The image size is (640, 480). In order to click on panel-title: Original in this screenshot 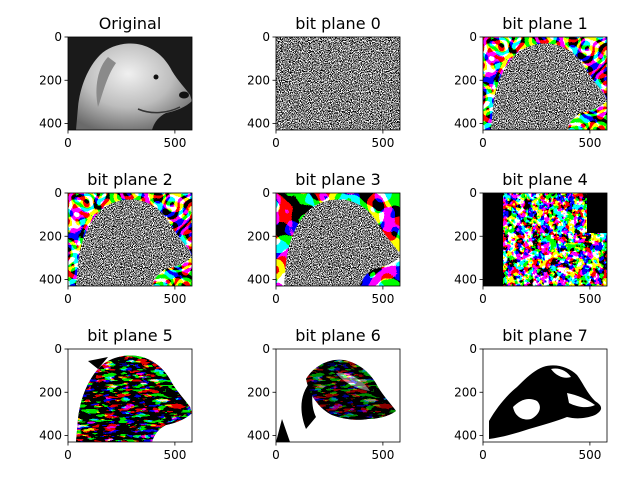, I will do `click(130, 23)`.